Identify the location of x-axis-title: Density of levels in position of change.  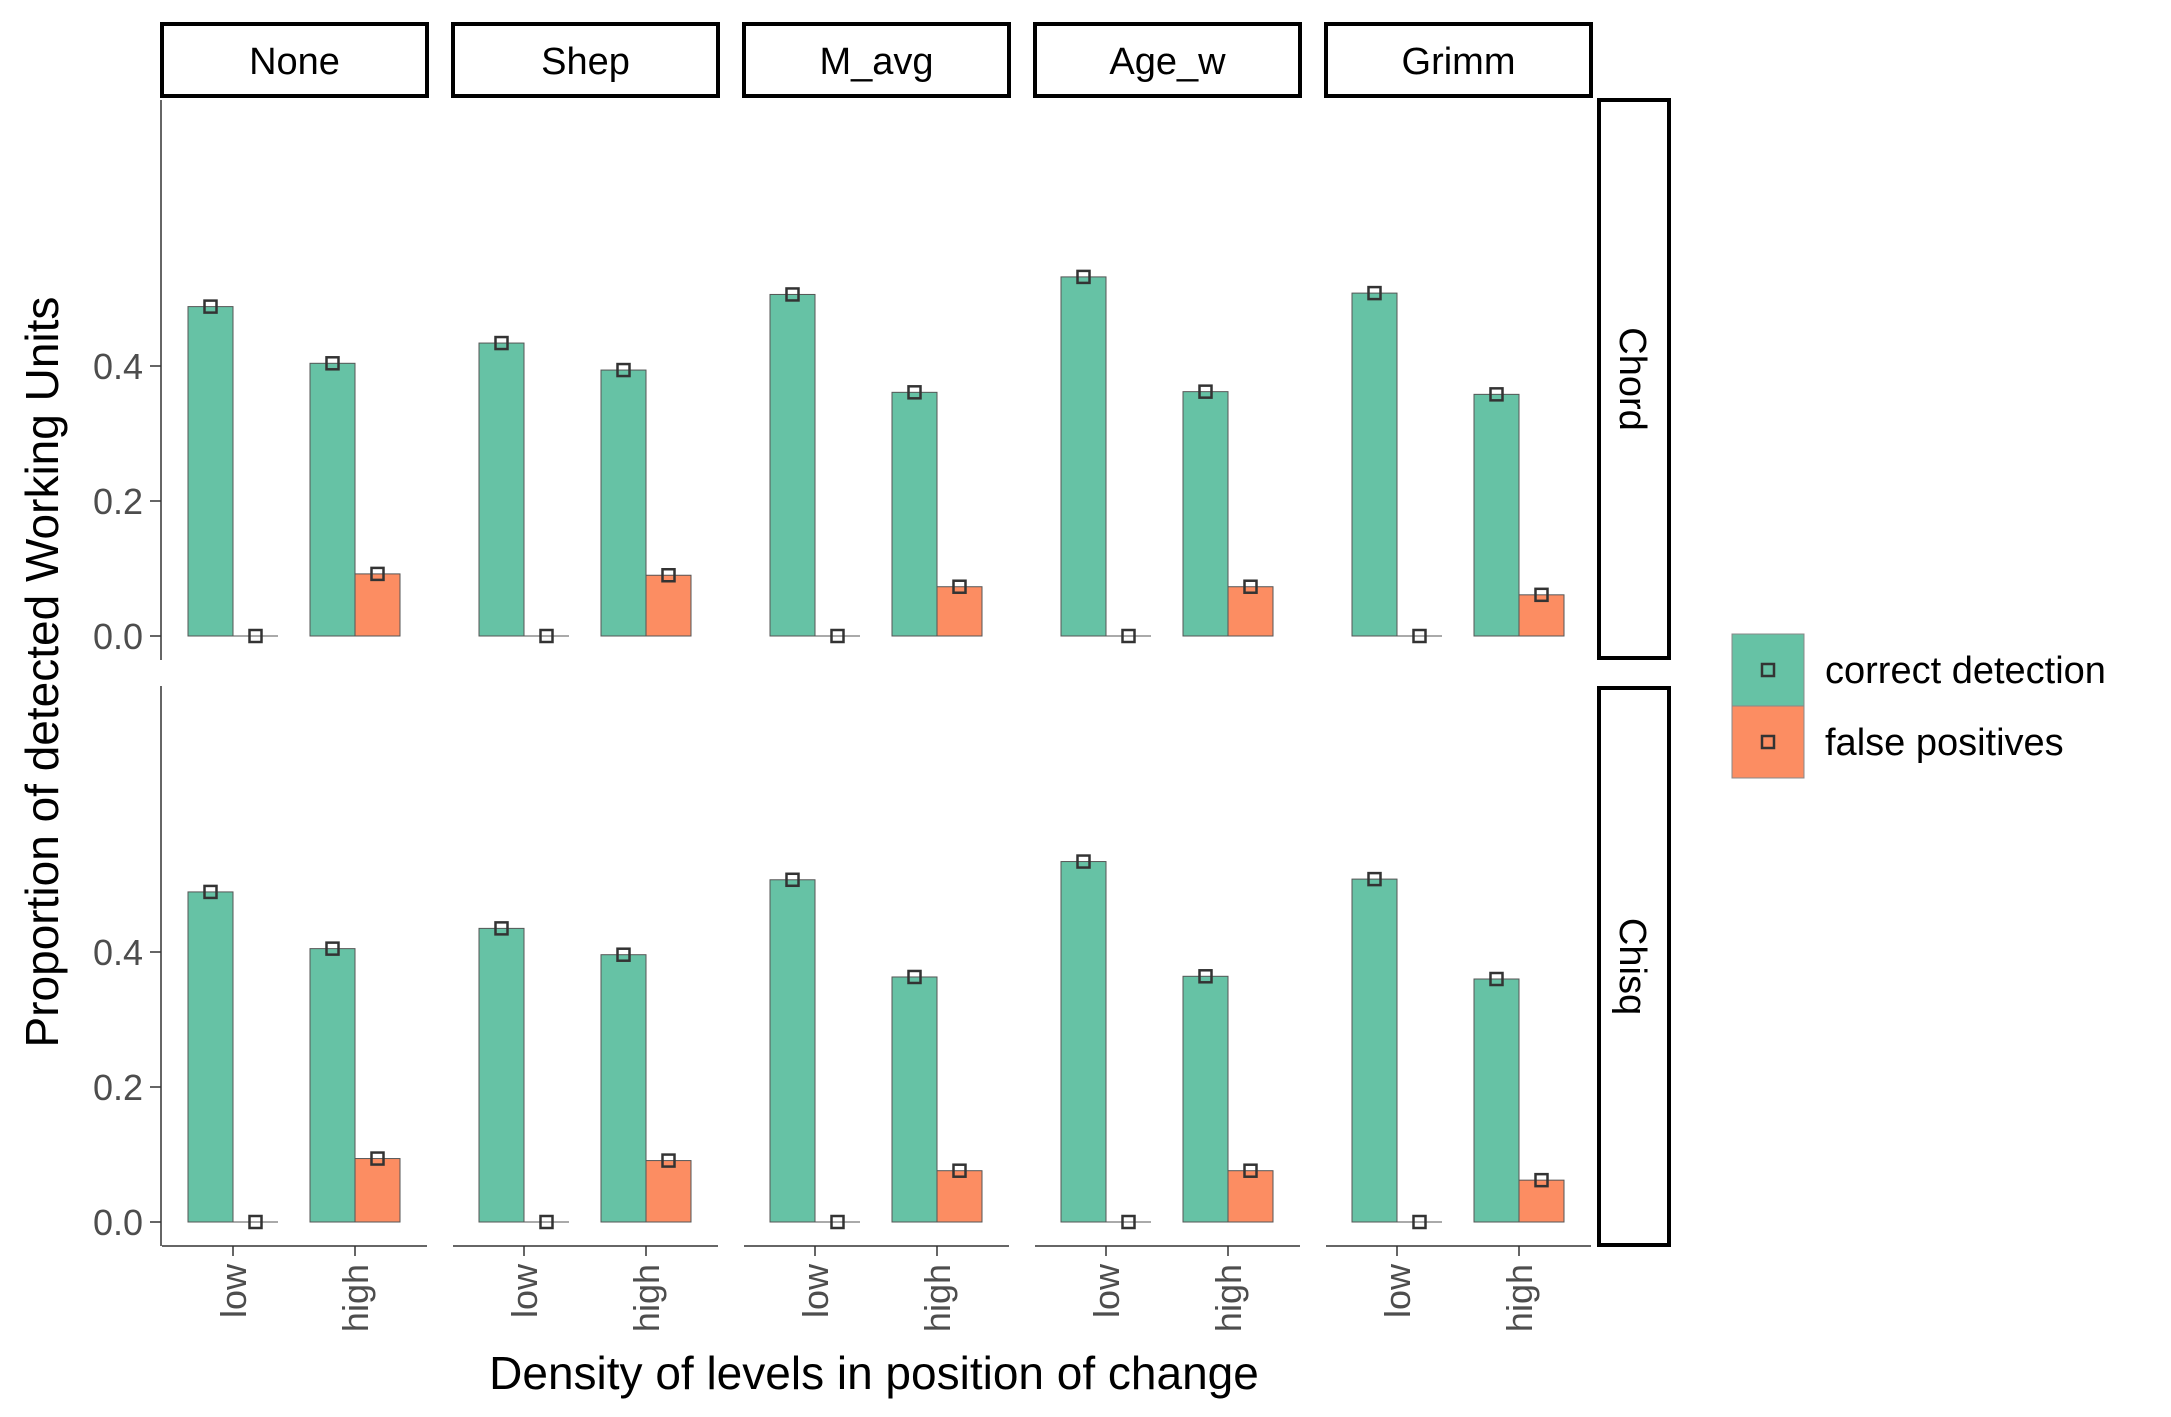
(874, 1373).